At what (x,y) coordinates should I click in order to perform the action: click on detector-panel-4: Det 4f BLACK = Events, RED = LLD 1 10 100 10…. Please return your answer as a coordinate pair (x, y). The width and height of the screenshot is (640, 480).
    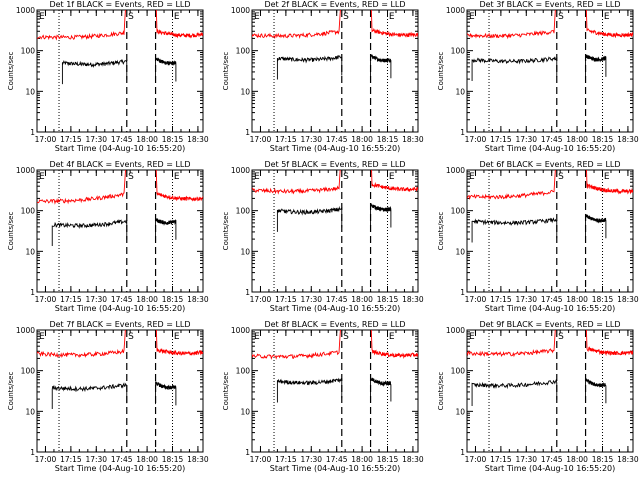
    Looking at the image, I should click on (108, 236).